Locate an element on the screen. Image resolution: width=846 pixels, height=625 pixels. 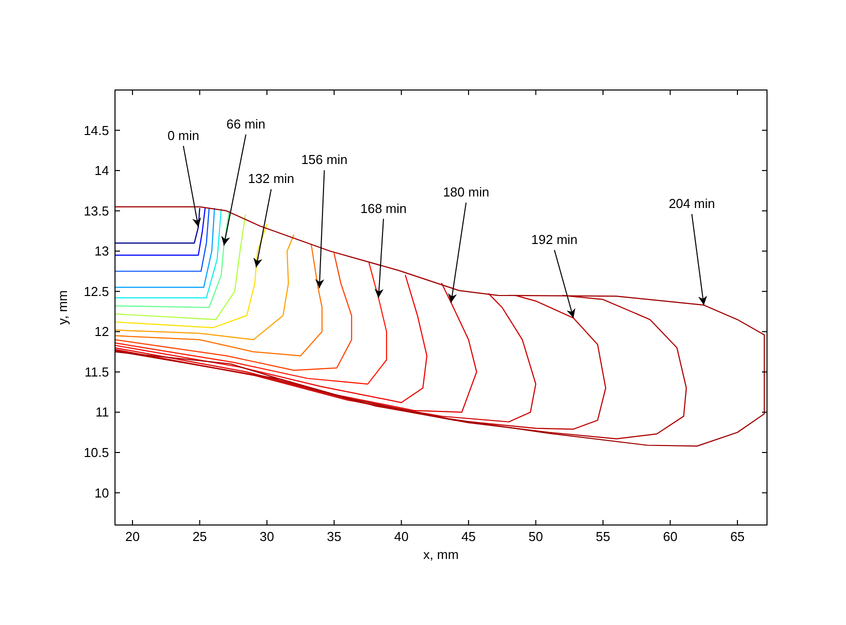
y-tick-label: 10.5 is located at coordinates (96, 452).